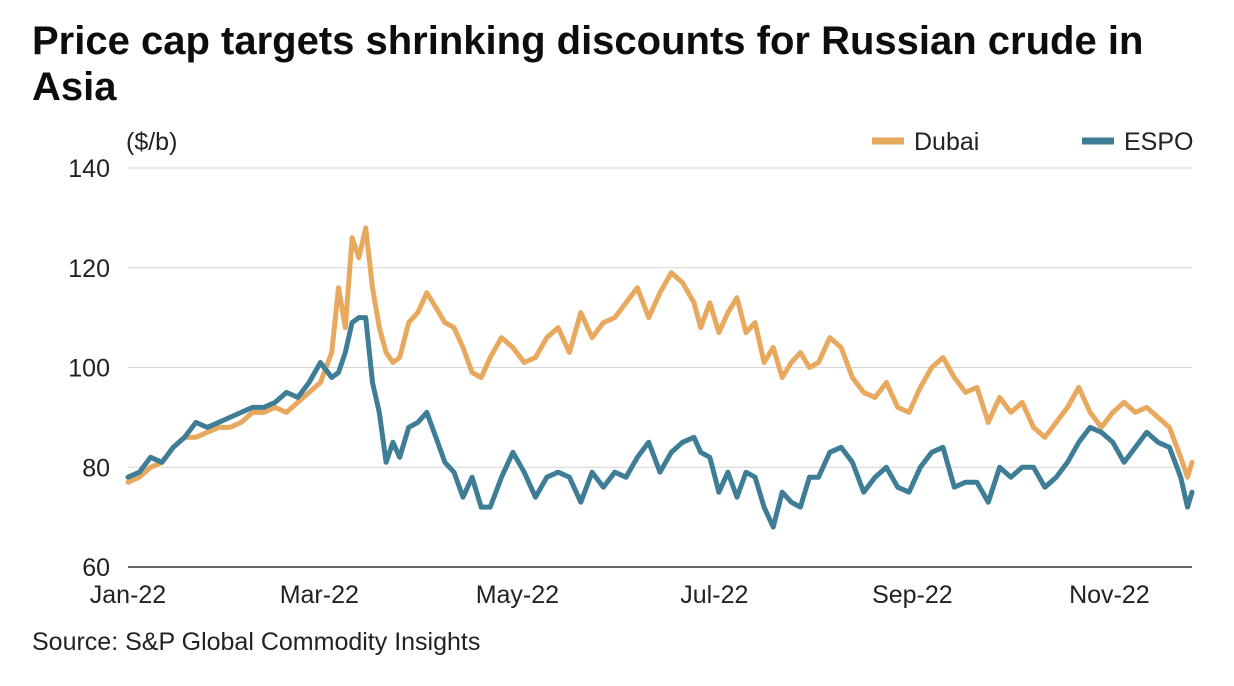  Describe the element at coordinates (319, 595) in the screenshot. I see `x-tick-label-mar-22: Mar-22` at that location.